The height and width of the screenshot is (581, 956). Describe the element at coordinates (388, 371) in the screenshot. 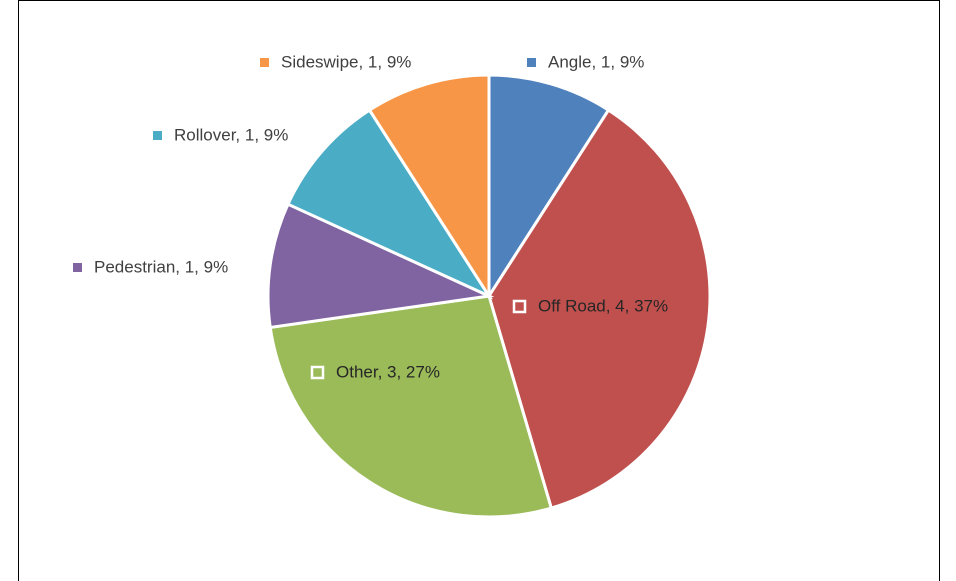

I see `data-label: Other, 3, 27%` at that location.